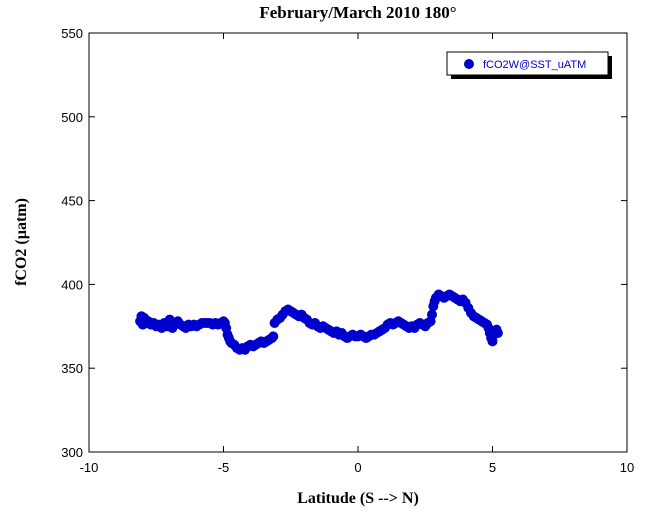  Describe the element at coordinates (357, 467) in the screenshot. I see `x-tick-label: 0` at that location.